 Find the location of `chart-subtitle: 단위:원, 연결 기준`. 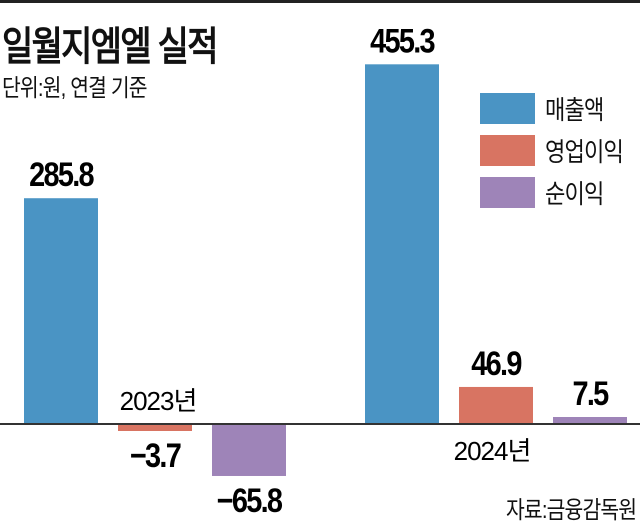

chart-subtitle: 단위:원, 연결 기준 is located at coordinates (75, 88).